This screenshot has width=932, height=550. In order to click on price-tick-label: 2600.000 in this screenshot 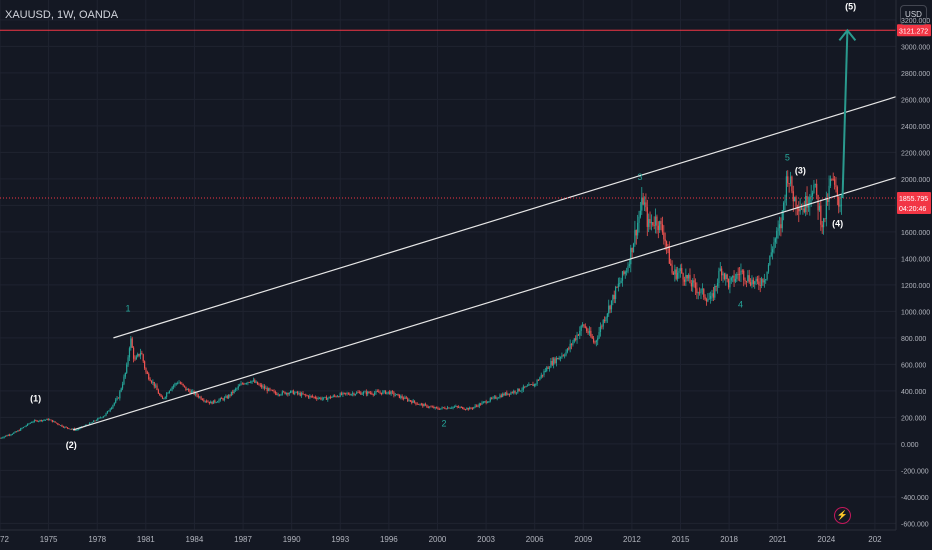, I will do `click(915, 100)`.